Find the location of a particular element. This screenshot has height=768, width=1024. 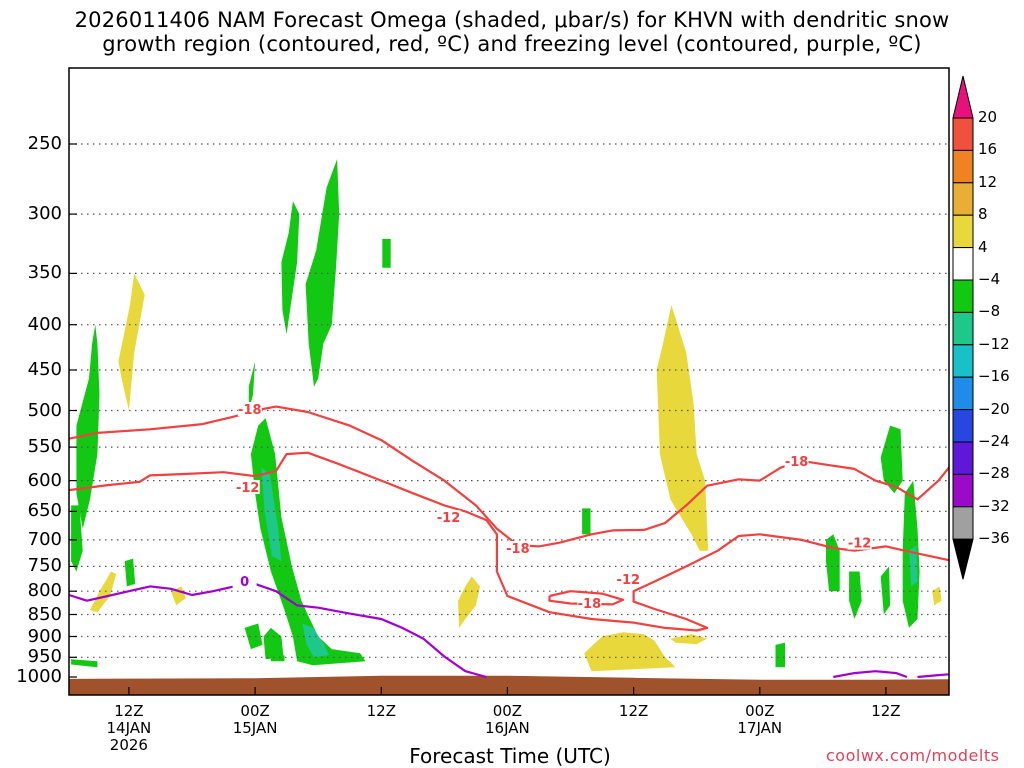

contour-label-3: -18 is located at coordinates (518, 549).